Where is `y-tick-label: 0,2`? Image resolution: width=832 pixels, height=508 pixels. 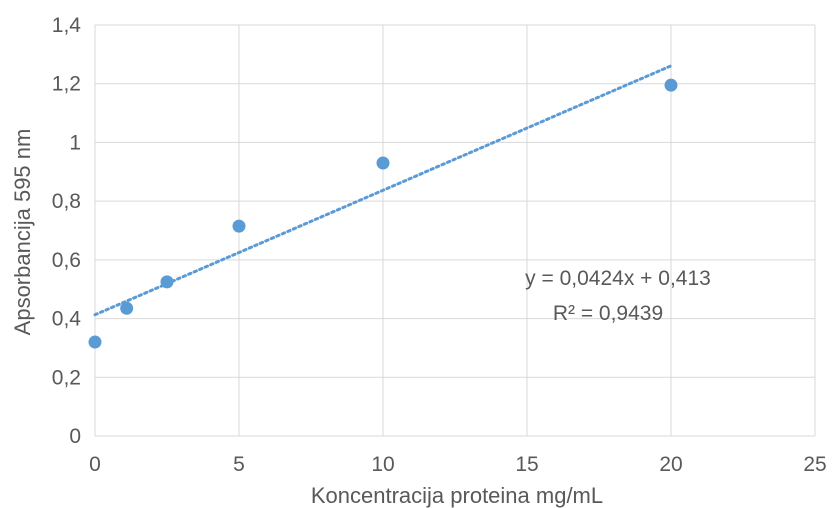
y-tick-label: 0,2 is located at coordinates (66, 377).